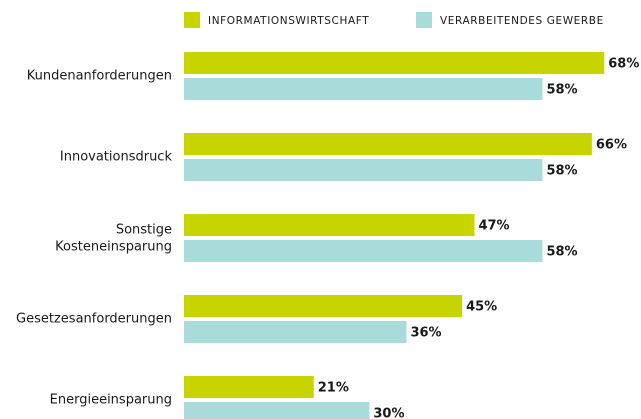  I want to click on value-label: 36%, so click(425, 333).